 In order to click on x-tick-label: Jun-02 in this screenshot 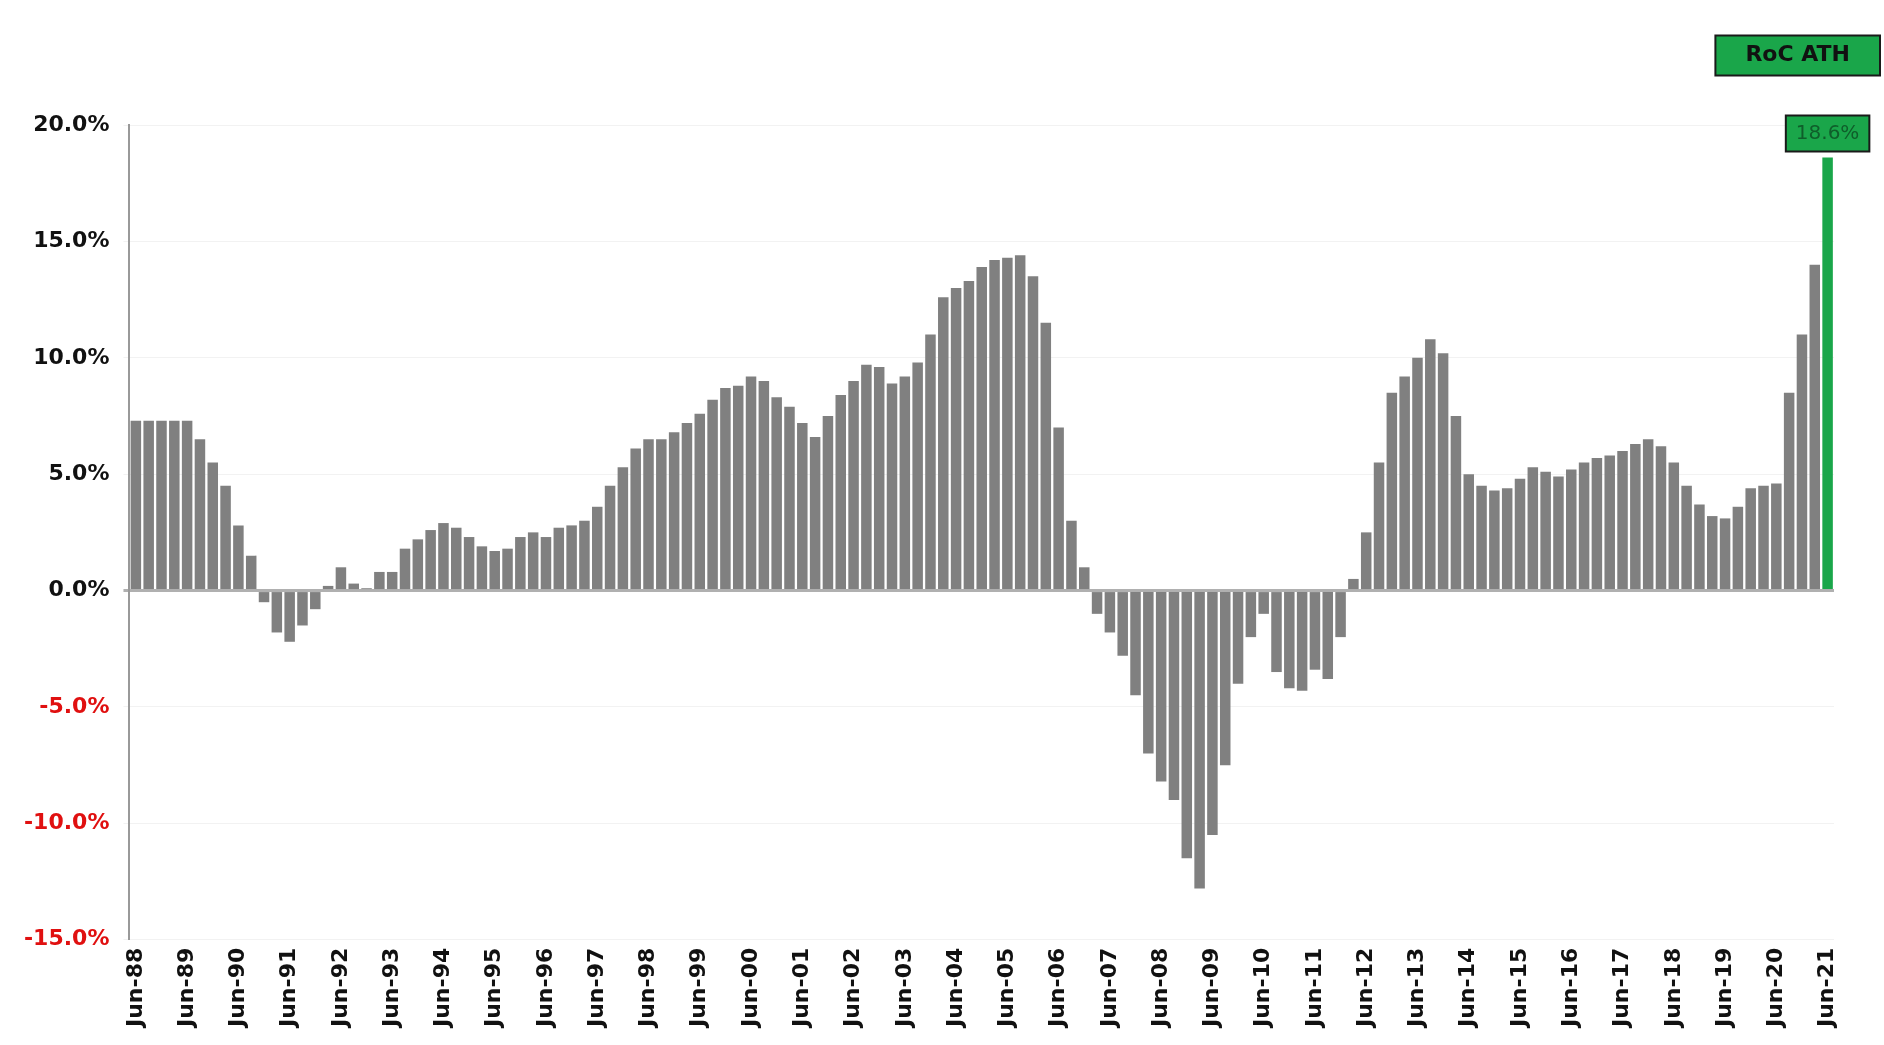, I will do `click(852, 988)`.